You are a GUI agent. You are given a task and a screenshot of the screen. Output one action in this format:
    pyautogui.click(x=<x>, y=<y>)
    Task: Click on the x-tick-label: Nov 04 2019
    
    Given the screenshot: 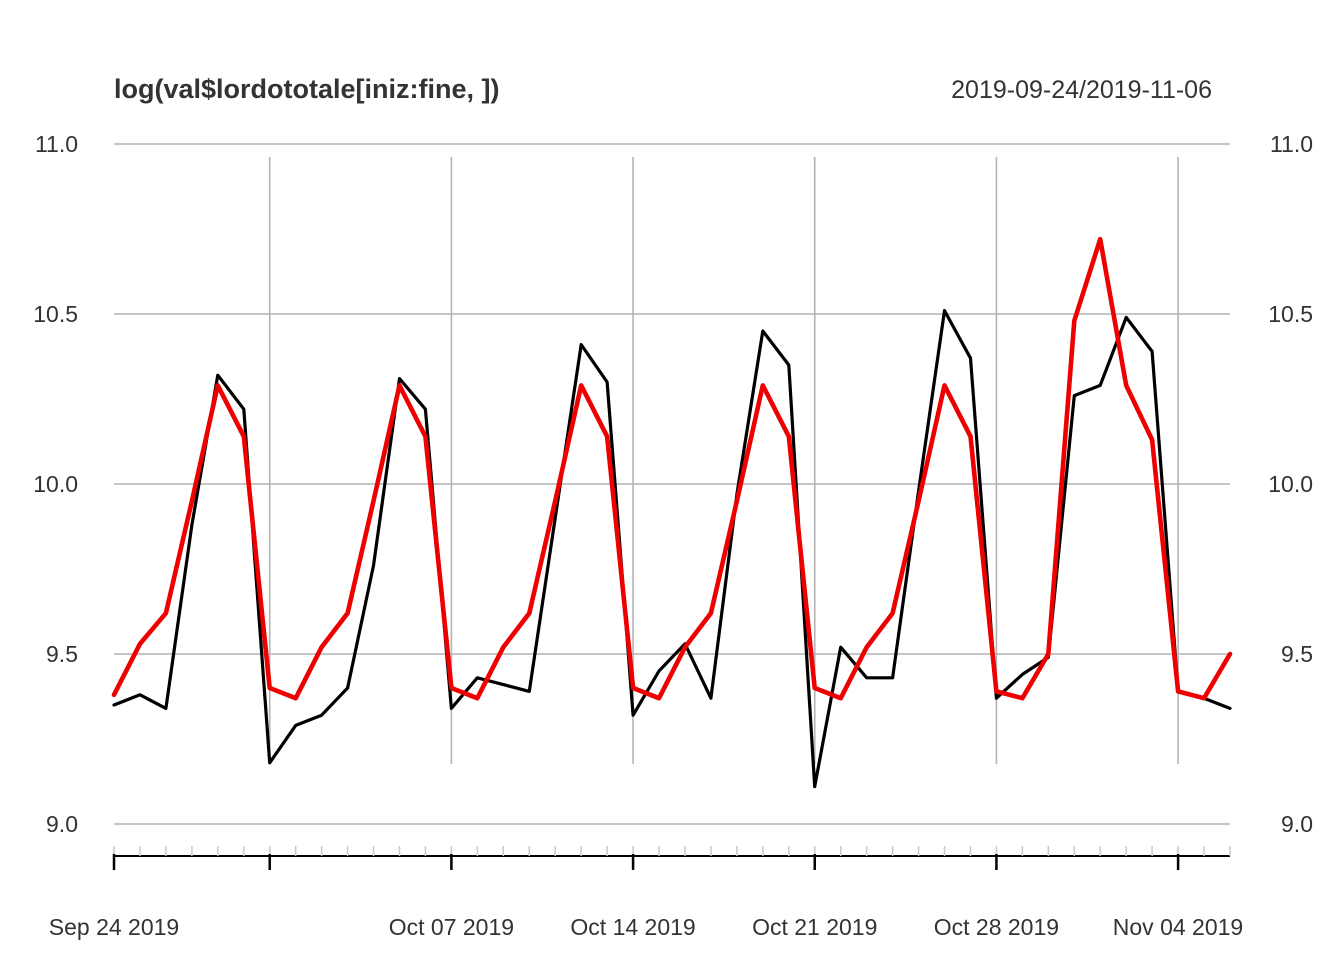 What is the action you would take?
    pyautogui.click(x=1178, y=927)
    